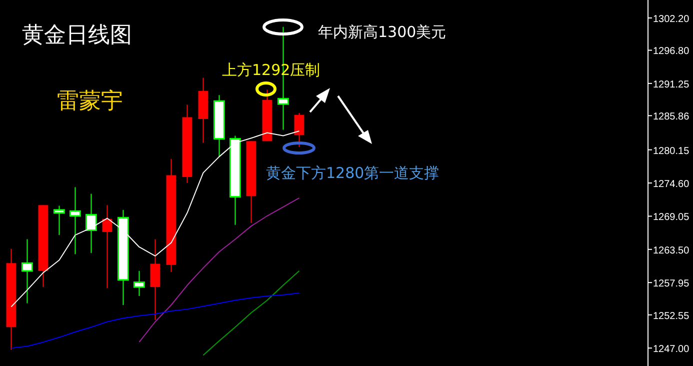  Describe the element at coordinates (671, 84) in the screenshot. I see `ytick: 1291.25` at that location.